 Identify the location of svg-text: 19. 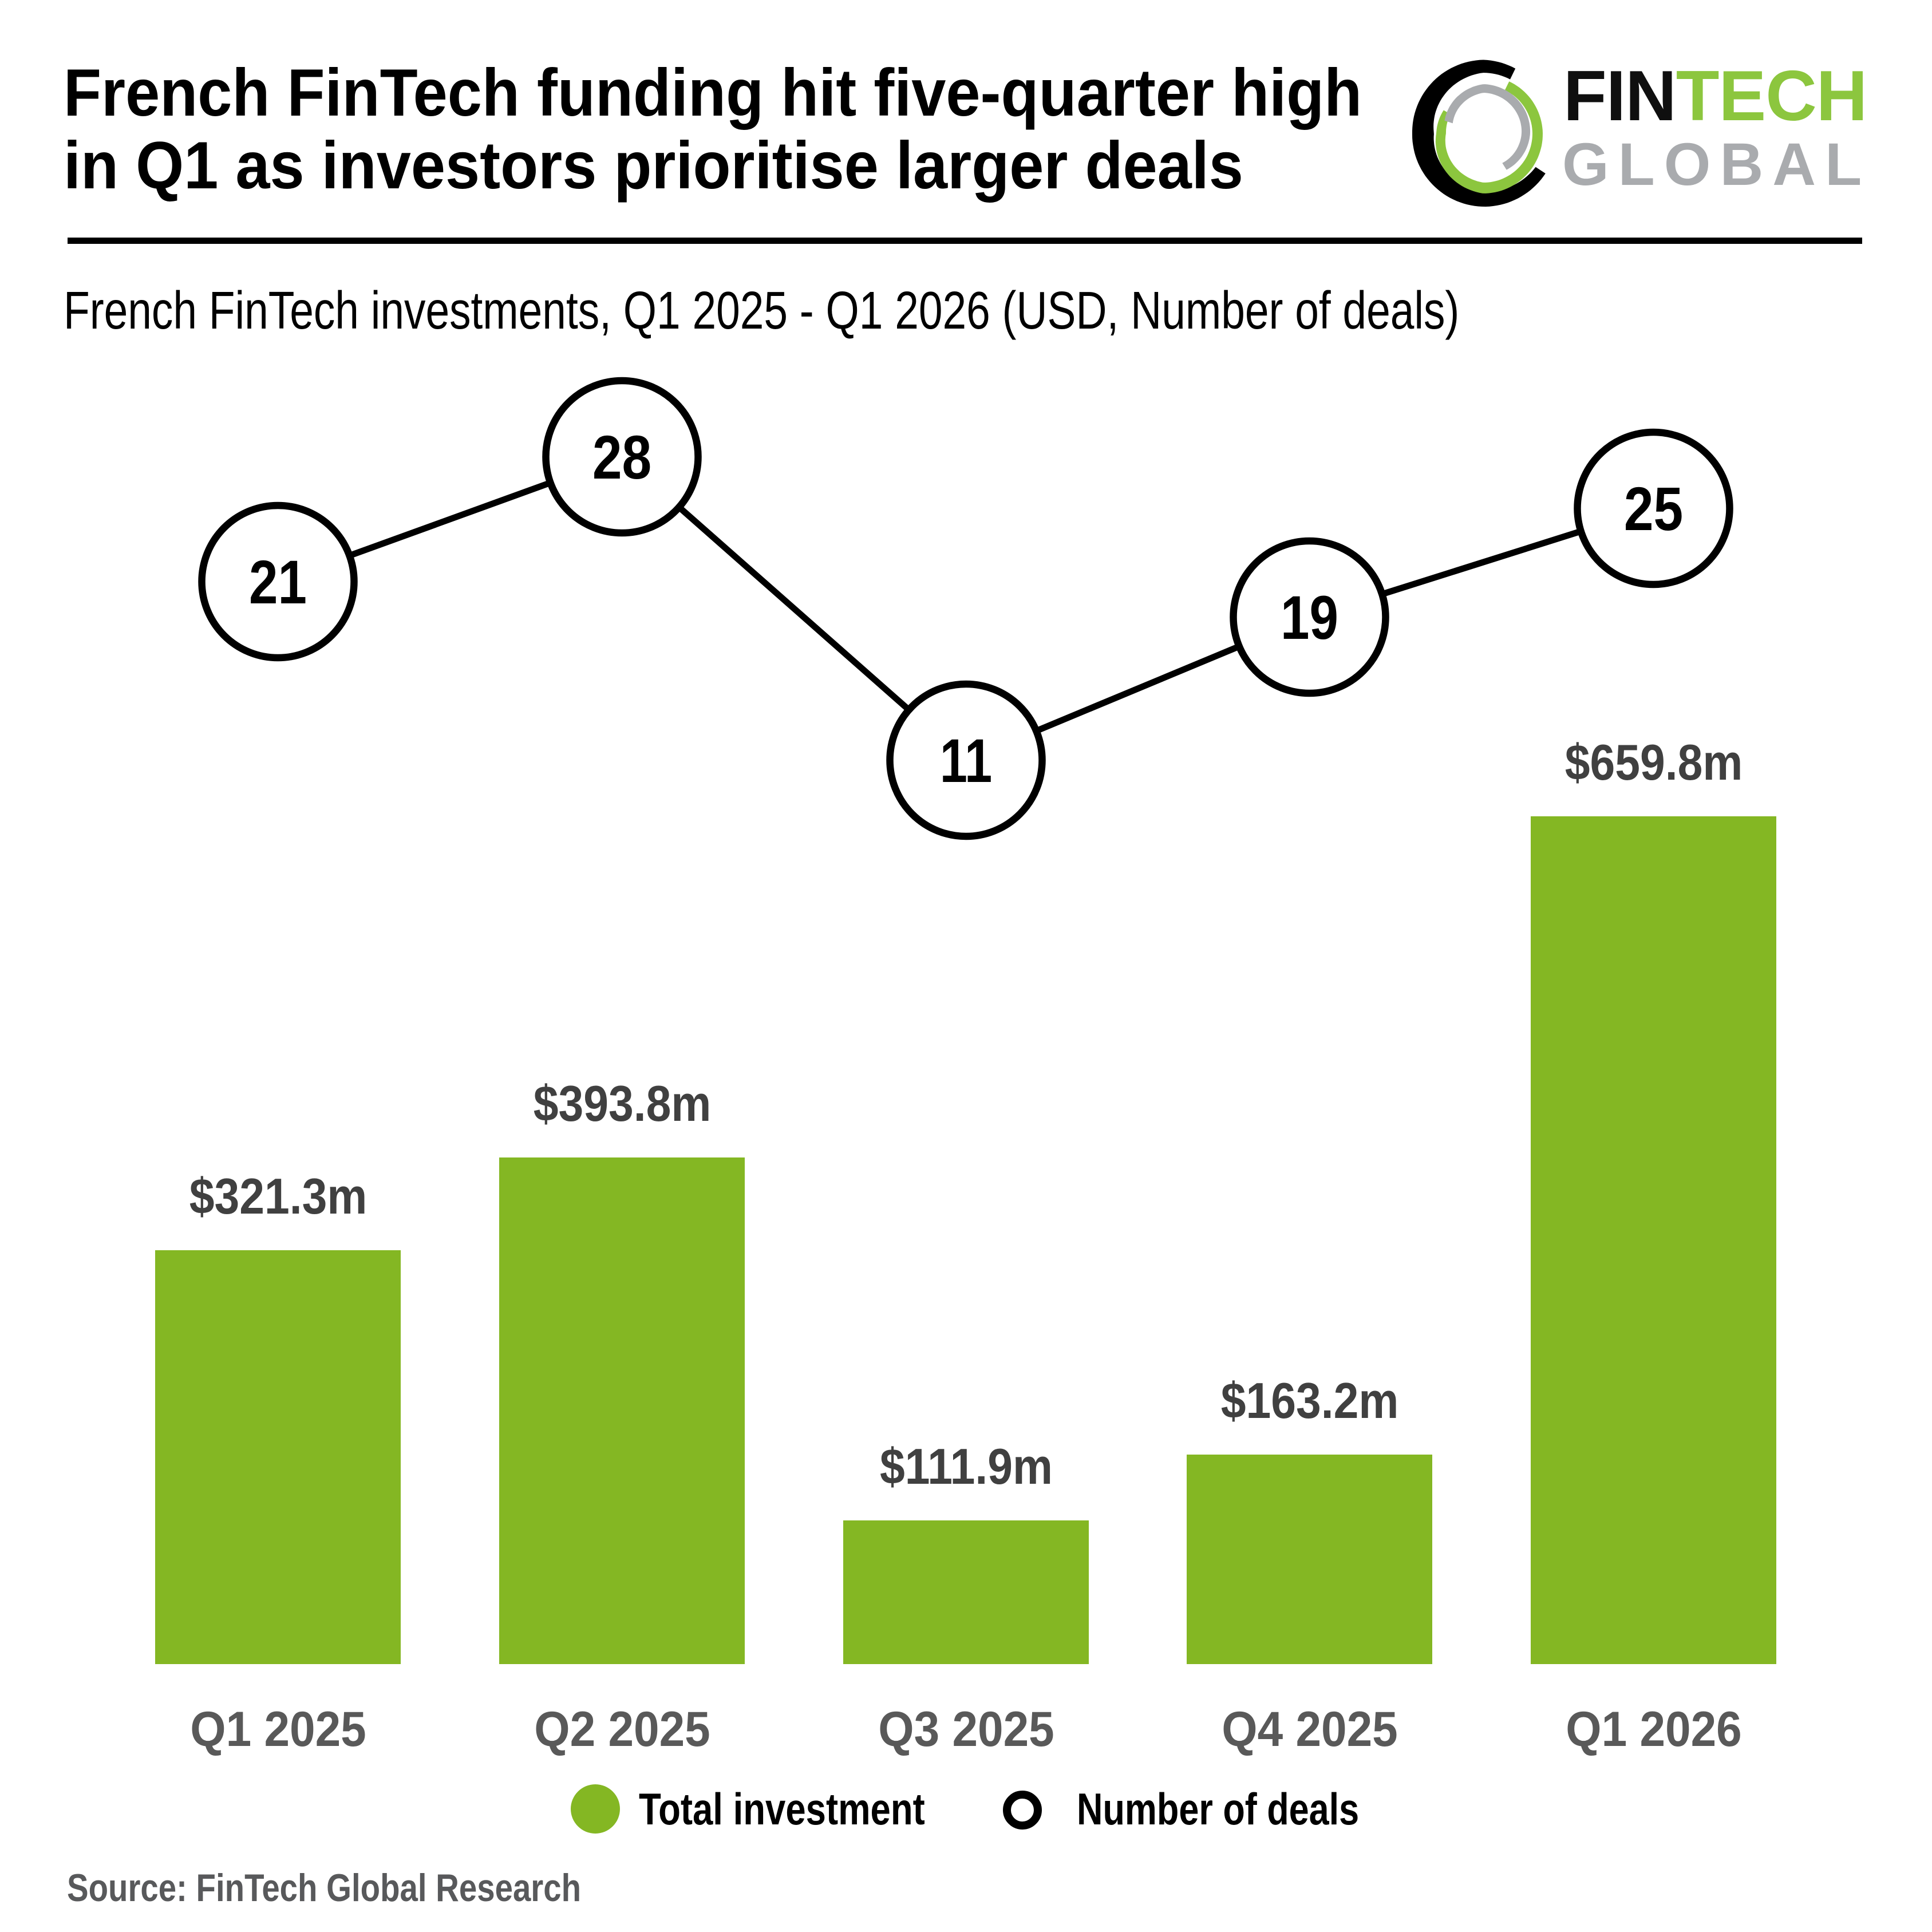
(1309, 618).